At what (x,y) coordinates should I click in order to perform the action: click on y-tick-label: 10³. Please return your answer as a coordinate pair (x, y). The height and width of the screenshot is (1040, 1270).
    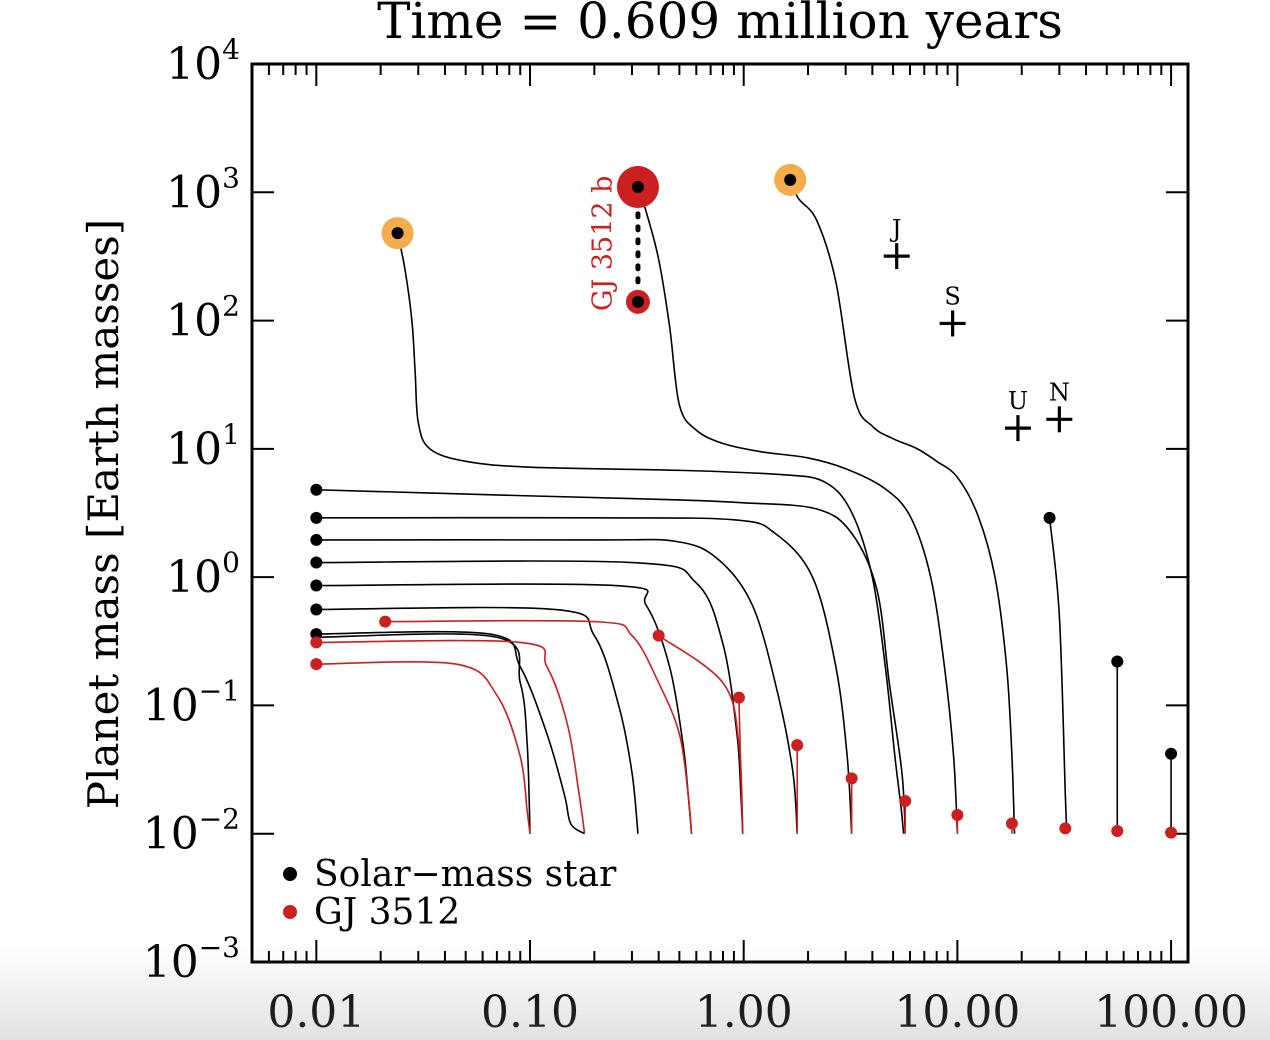
    Looking at the image, I should click on (203, 189).